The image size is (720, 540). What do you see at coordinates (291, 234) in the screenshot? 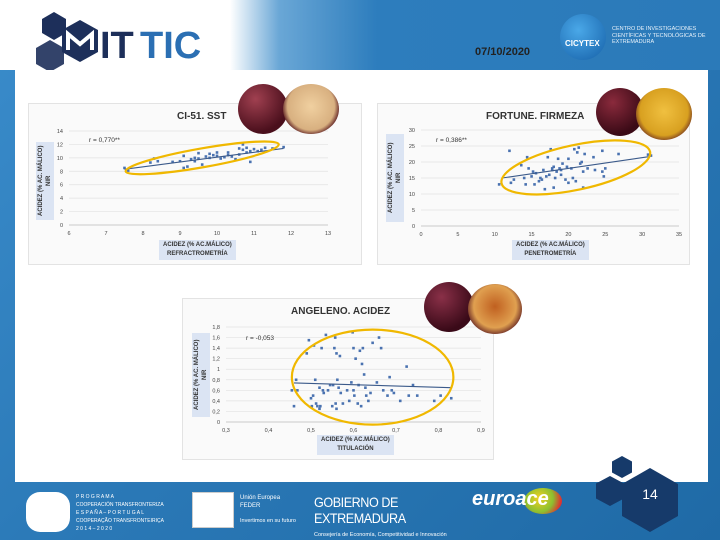
I see `x-tick-label: 12` at bounding box center [291, 234].